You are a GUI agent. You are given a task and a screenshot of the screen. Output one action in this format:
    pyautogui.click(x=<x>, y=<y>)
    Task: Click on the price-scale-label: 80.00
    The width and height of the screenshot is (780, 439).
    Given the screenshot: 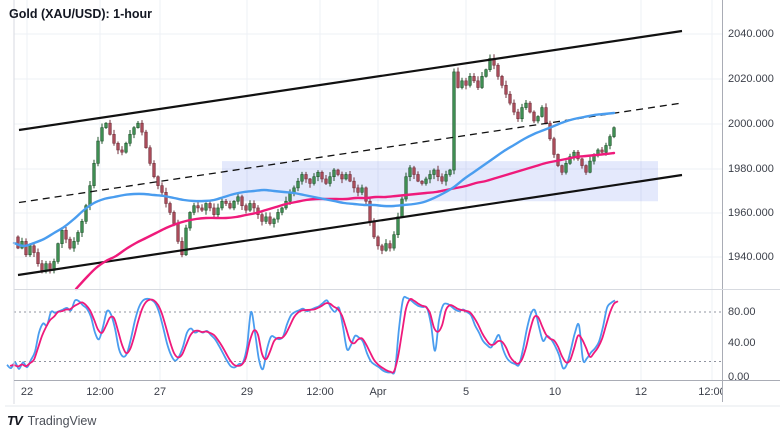 What is the action you would take?
    pyautogui.click(x=742, y=312)
    